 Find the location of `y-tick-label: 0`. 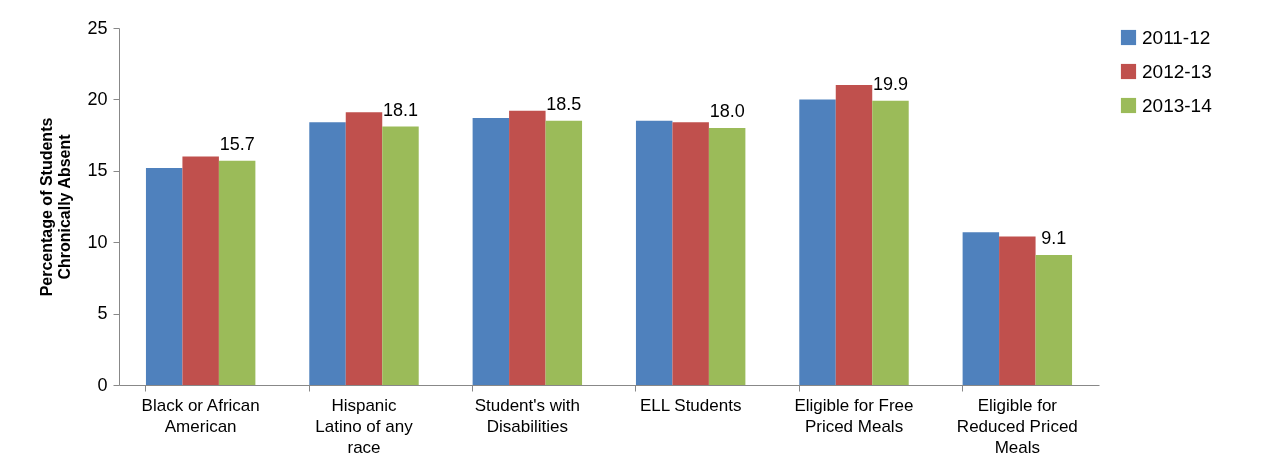

y-tick-label: 0 is located at coordinates (102, 384).